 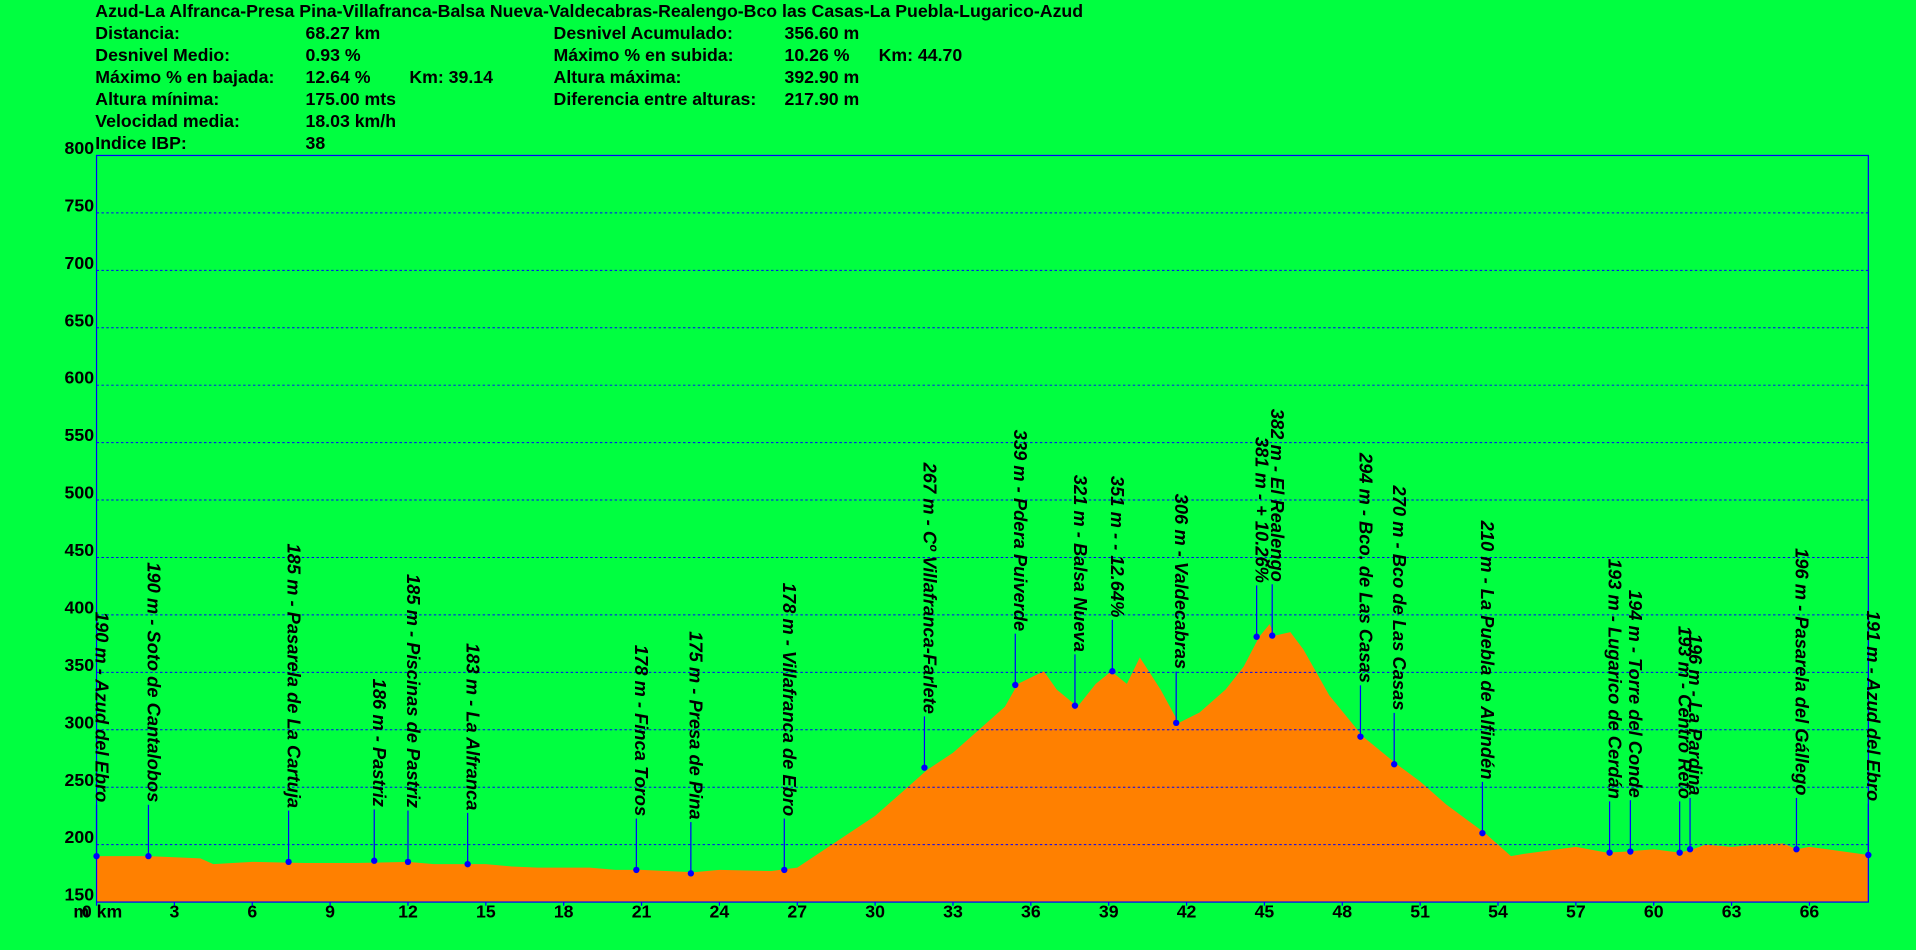 What do you see at coordinates (1117, 547) in the screenshot?
I see `waypoint-label: 351 m - - 12.64%` at bounding box center [1117, 547].